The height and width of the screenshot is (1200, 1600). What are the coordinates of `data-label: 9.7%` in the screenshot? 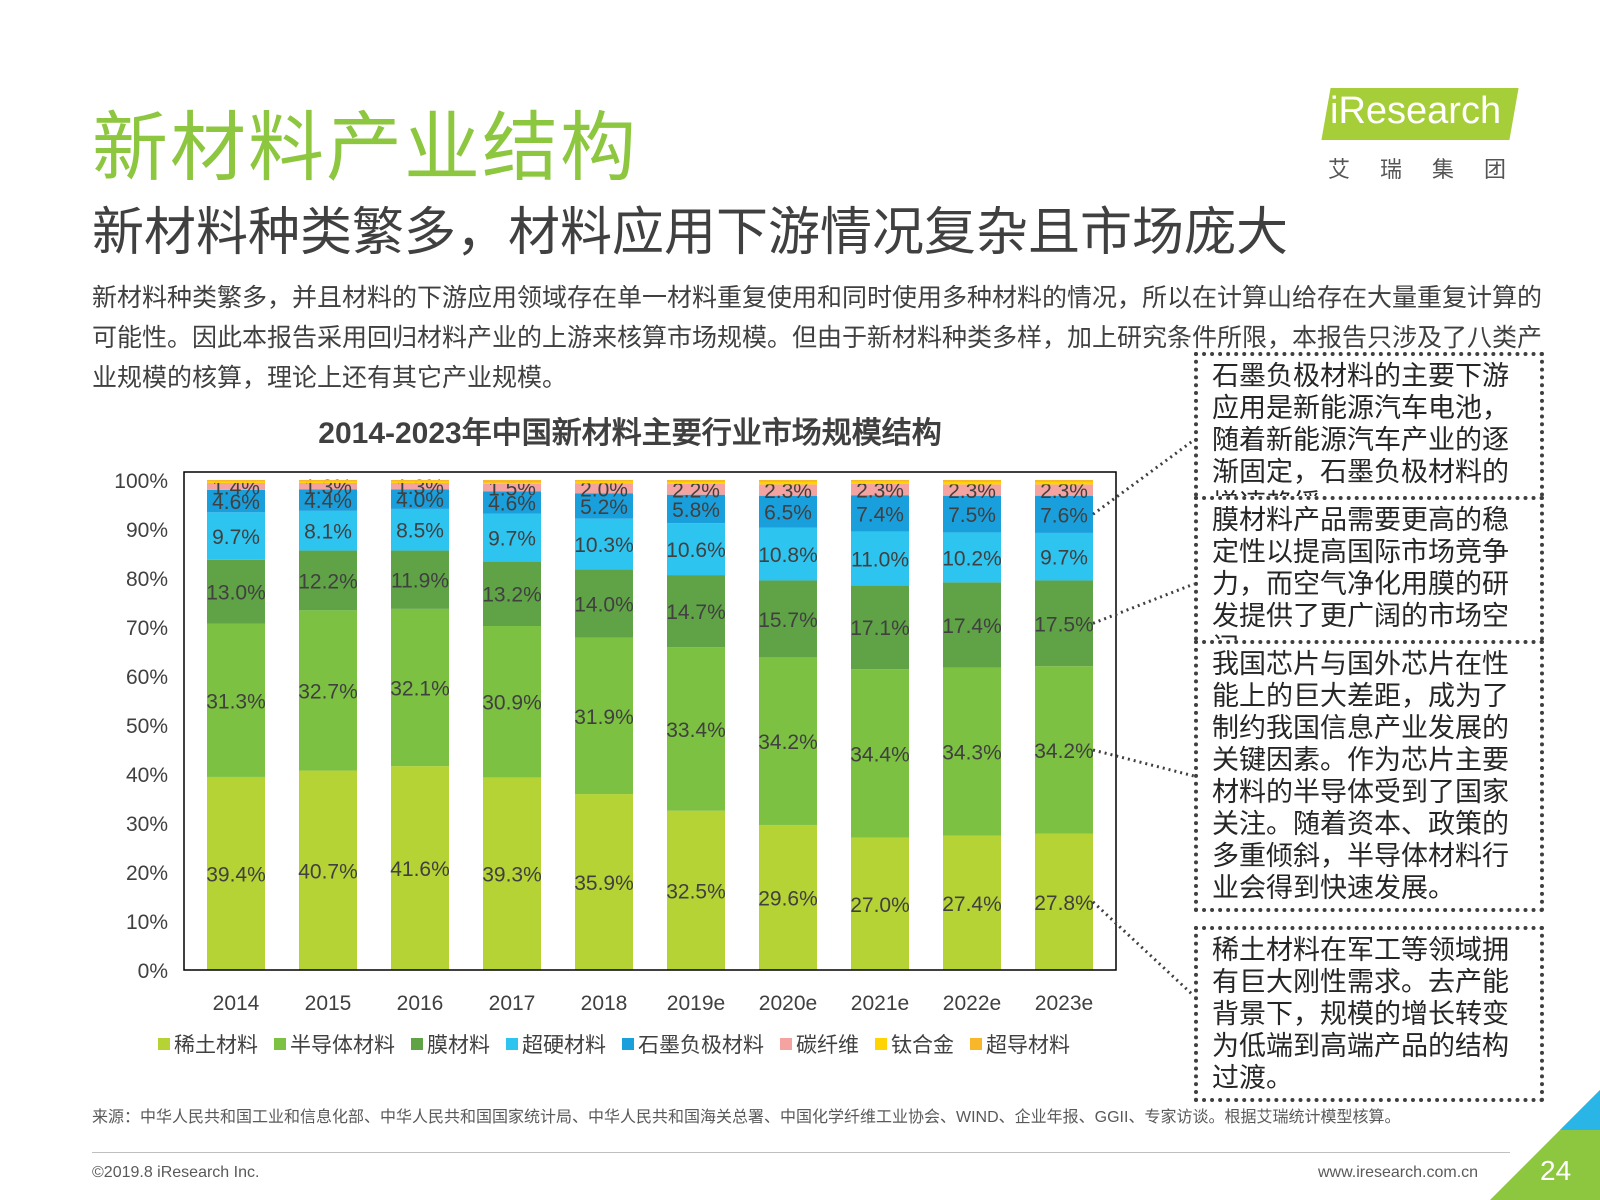 It's located at (512, 539).